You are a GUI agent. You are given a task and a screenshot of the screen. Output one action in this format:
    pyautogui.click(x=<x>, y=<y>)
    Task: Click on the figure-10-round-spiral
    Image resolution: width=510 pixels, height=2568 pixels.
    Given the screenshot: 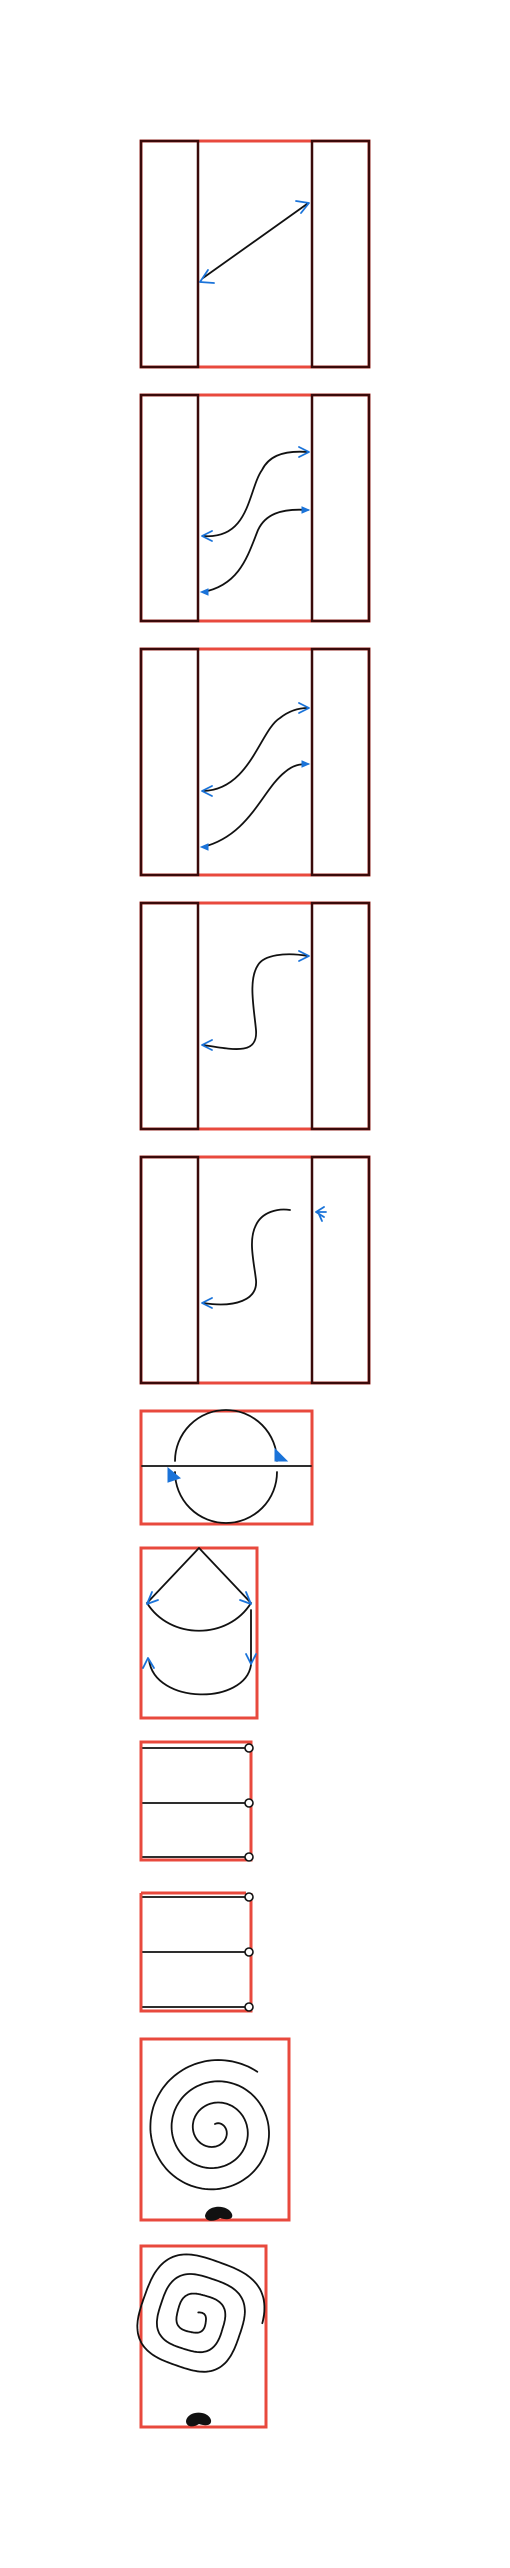 What is the action you would take?
    pyautogui.click(x=215, y=2129)
    